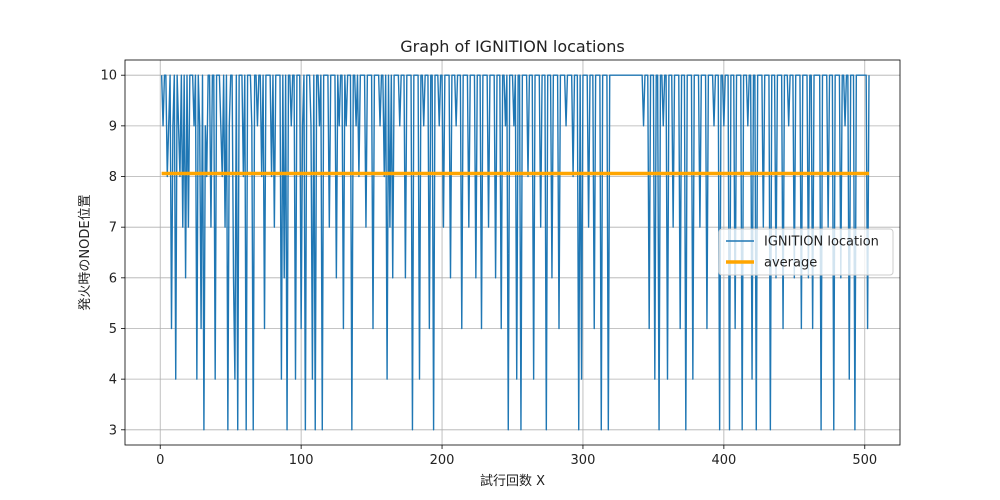 The height and width of the screenshot is (500, 1000). I want to click on y-tick-label: 10, so click(108, 76).